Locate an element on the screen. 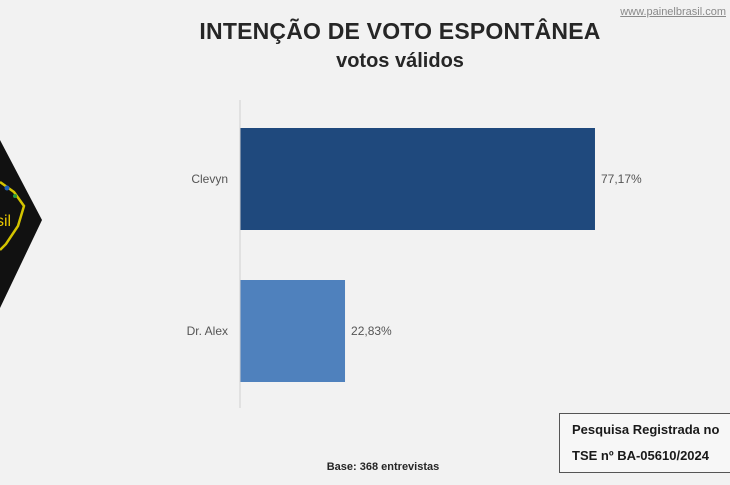 This screenshot has height=485, width=730. registration-line-2: TSE nº BA-05610/2024 is located at coordinates (640, 455).